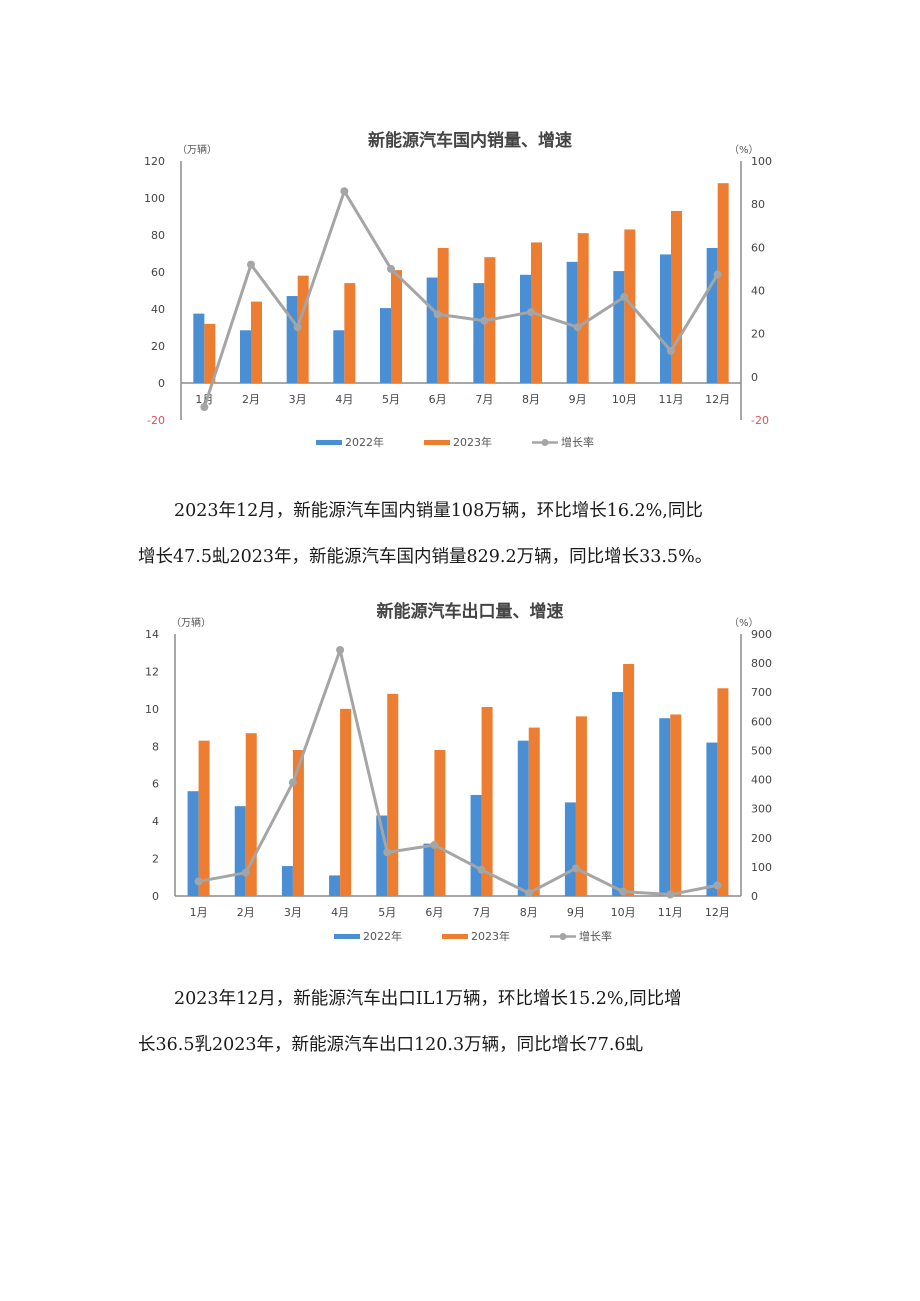 This screenshot has height=1301, width=920. Describe the element at coordinates (754, 896) in the screenshot. I see `right-axis-tick: 0` at that location.